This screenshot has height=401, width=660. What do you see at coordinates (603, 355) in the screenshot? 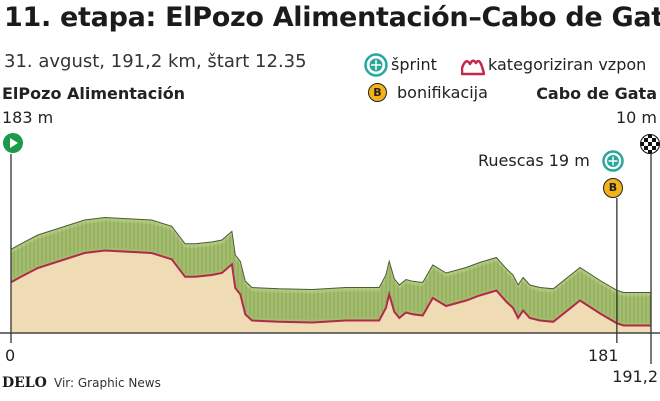
I see `x-tick-label-181: 181` at bounding box center [603, 355].